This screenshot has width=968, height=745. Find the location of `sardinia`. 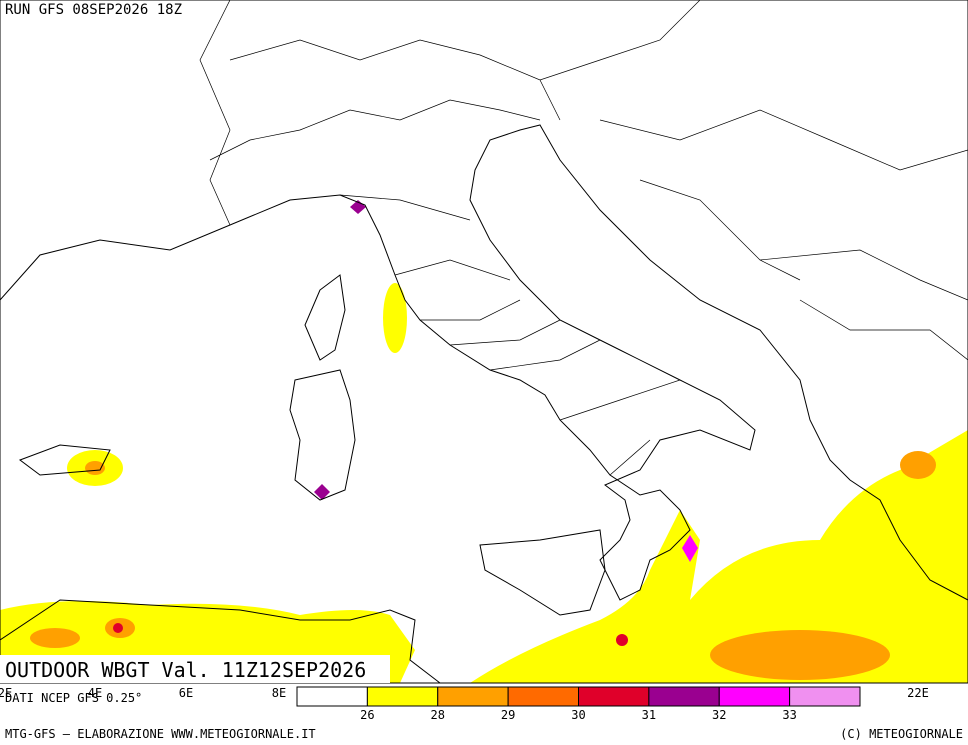

sardinia is located at coordinates (322, 435).